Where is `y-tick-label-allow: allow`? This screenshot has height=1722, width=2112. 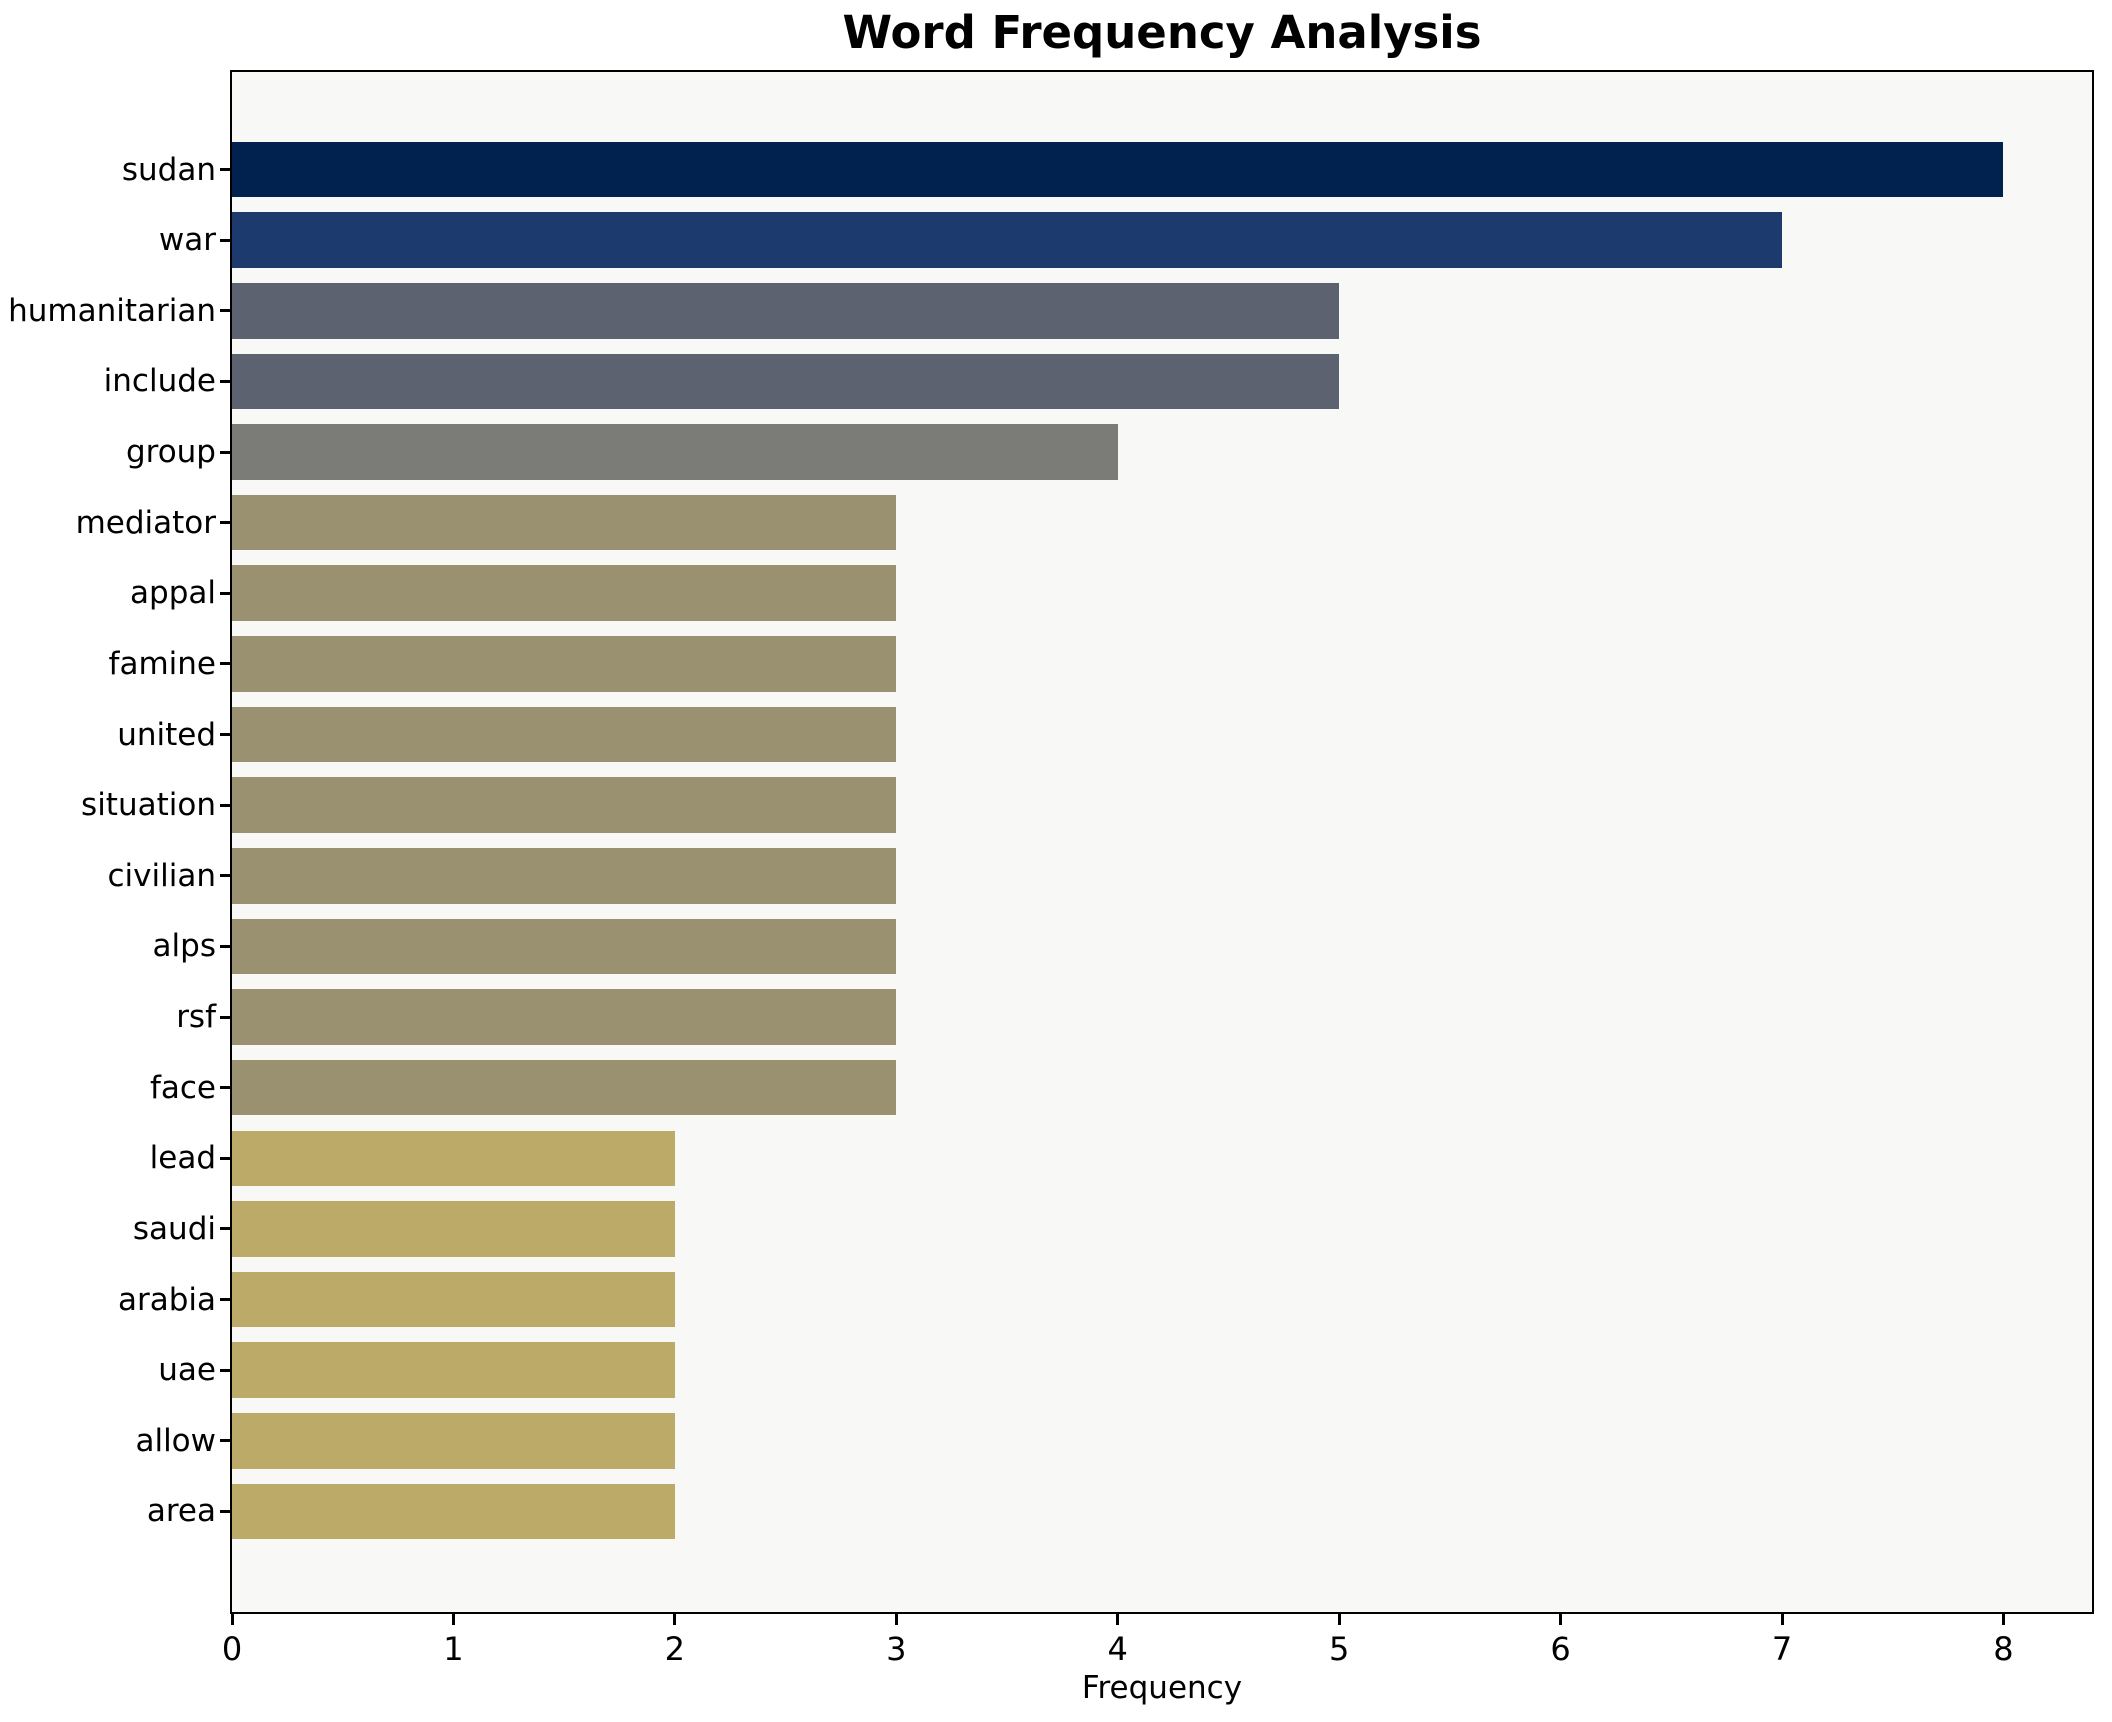
y-tick-label-allow: allow is located at coordinates (175, 1440).